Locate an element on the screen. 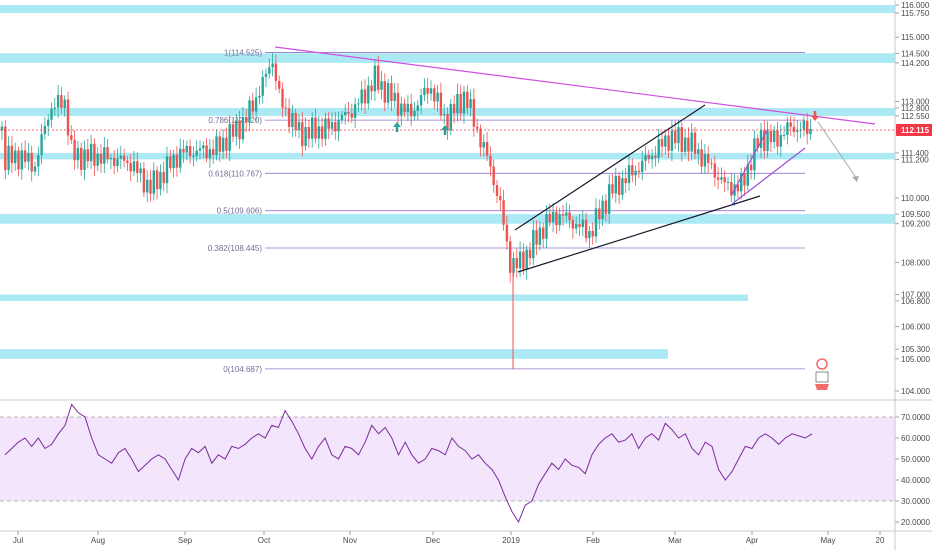  channel-upper-line is located at coordinates (610, 167).